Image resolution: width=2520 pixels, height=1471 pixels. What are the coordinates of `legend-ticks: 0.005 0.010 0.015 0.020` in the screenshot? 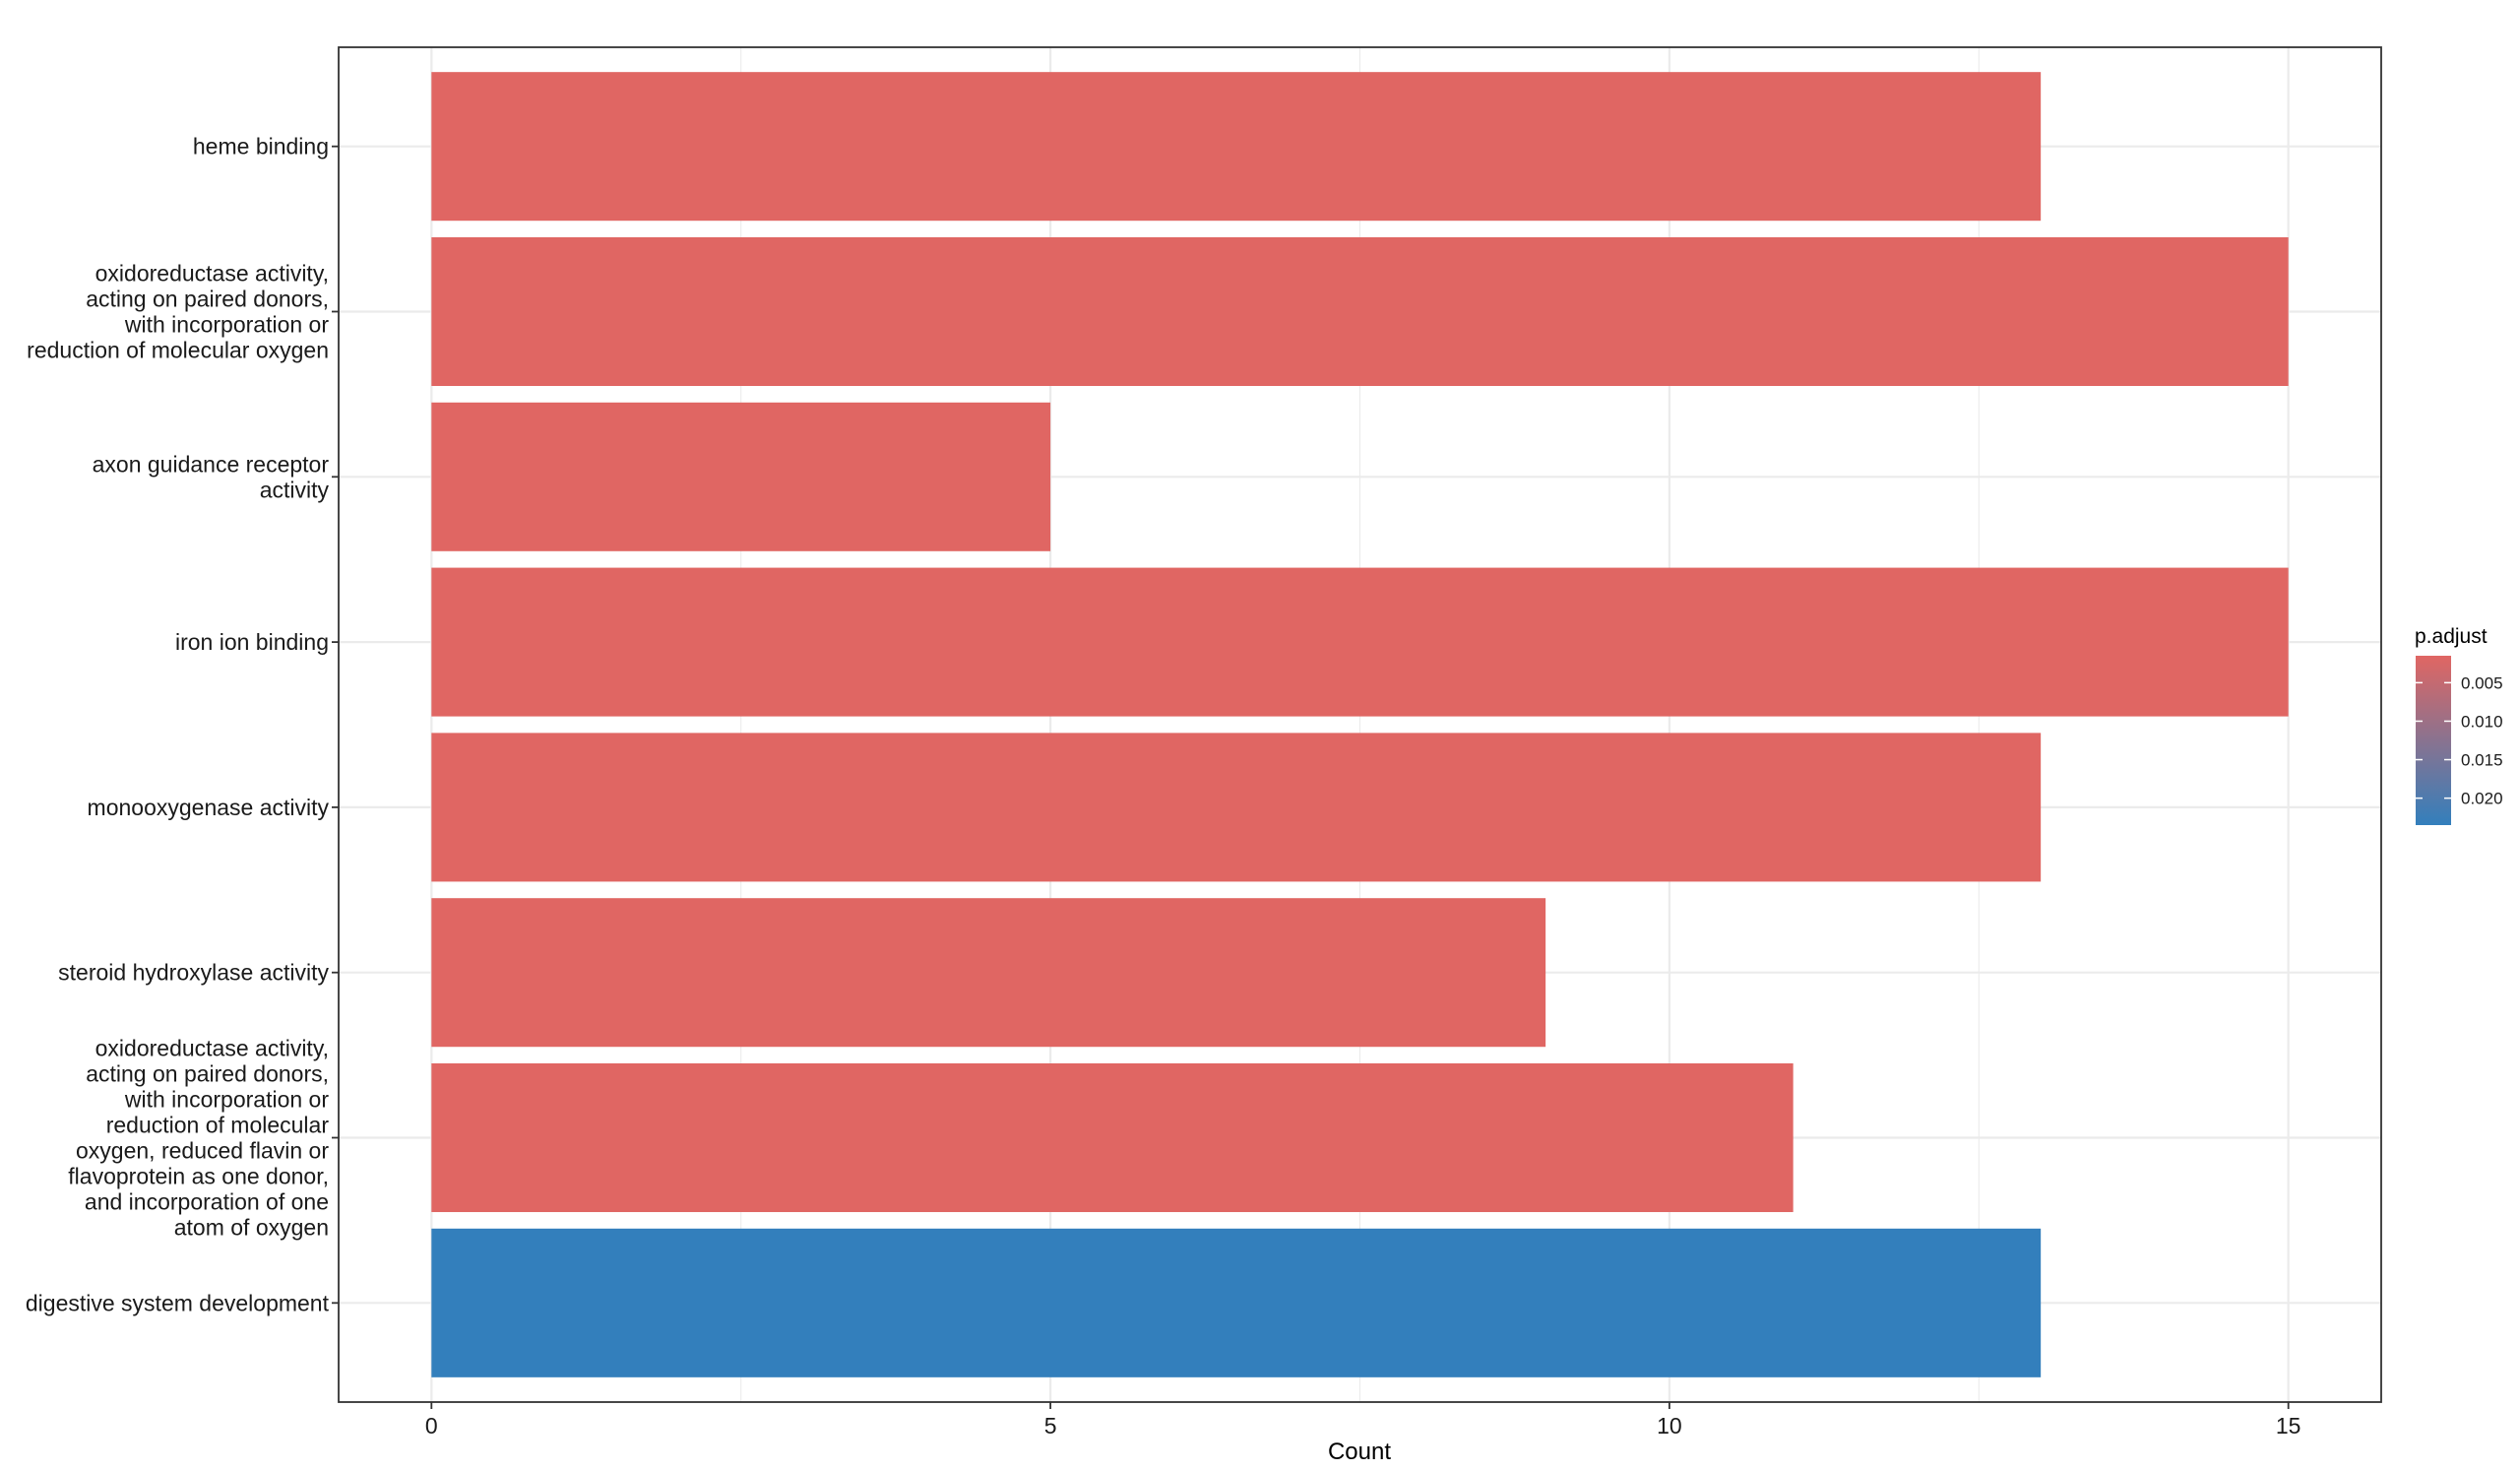 It's located at (2459, 740).